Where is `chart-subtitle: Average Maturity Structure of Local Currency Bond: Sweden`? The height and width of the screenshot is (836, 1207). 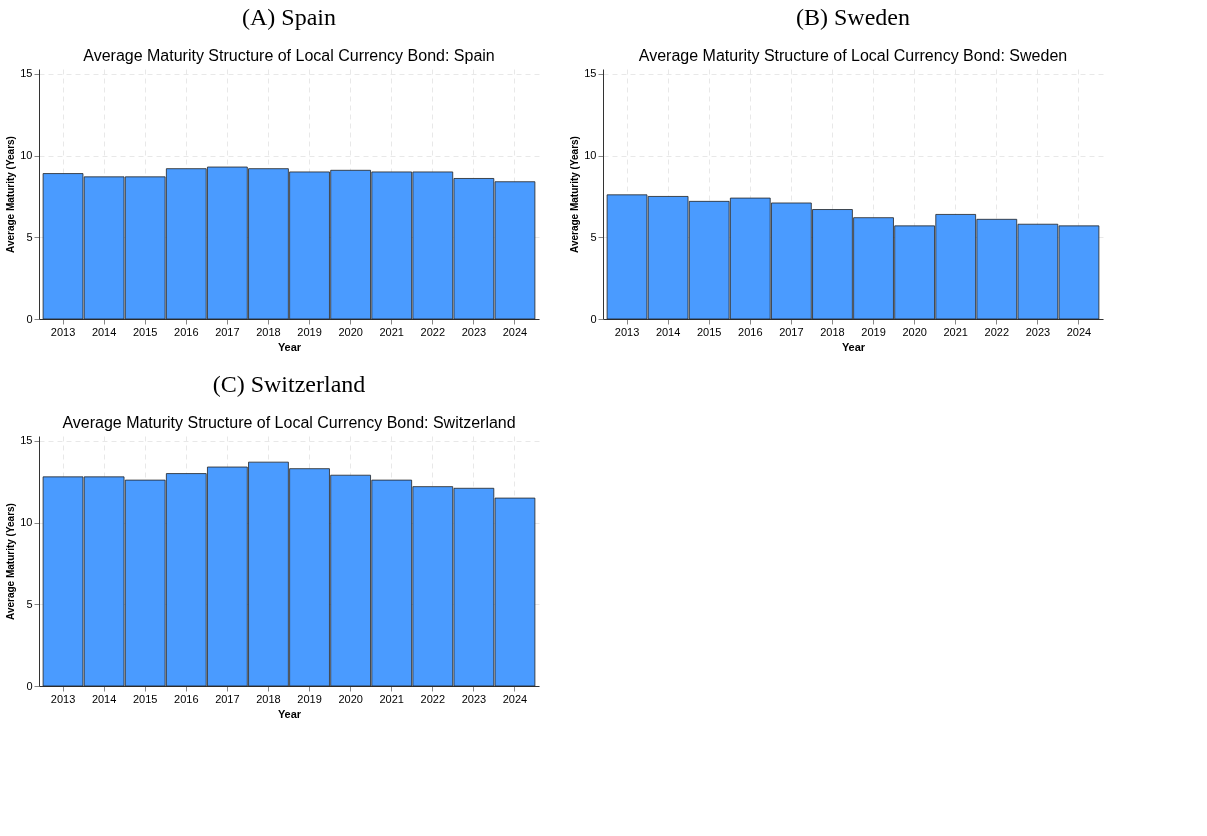
chart-subtitle: Average Maturity Structure of Local Currency Bond: Sweden is located at coordinates (853, 55).